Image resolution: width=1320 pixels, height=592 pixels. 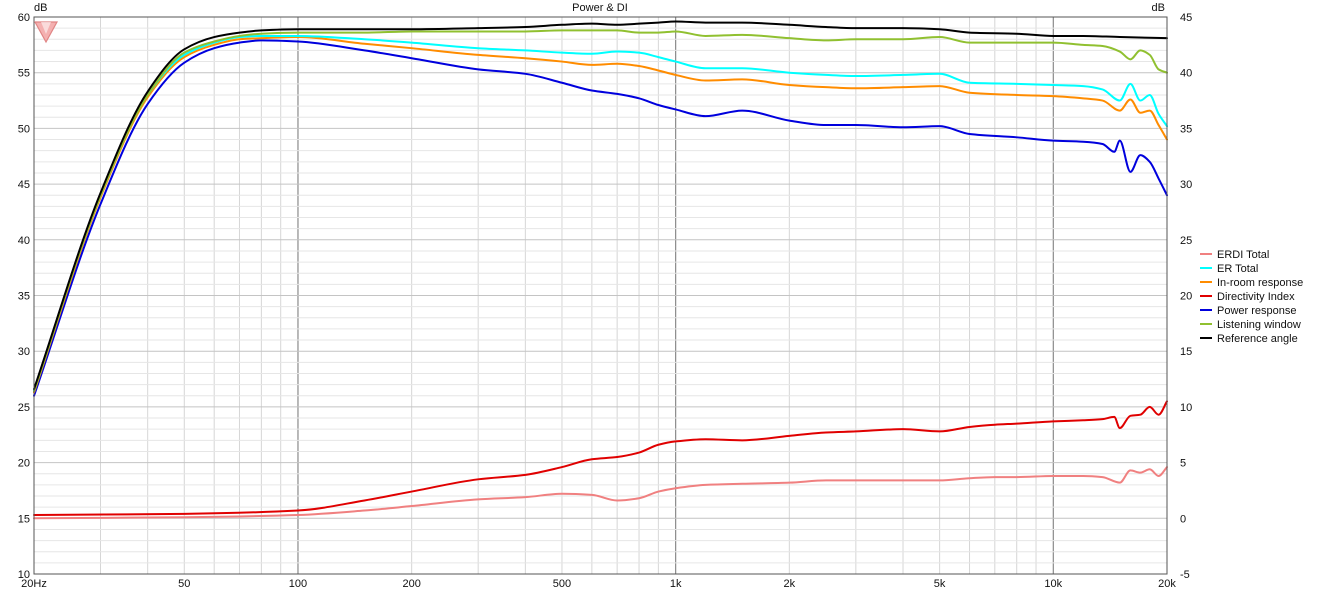 What do you see at coordinates (1259, 325) in the screenshot?
I see `legend-label: Listening window` at bounding box center [1259, 325].